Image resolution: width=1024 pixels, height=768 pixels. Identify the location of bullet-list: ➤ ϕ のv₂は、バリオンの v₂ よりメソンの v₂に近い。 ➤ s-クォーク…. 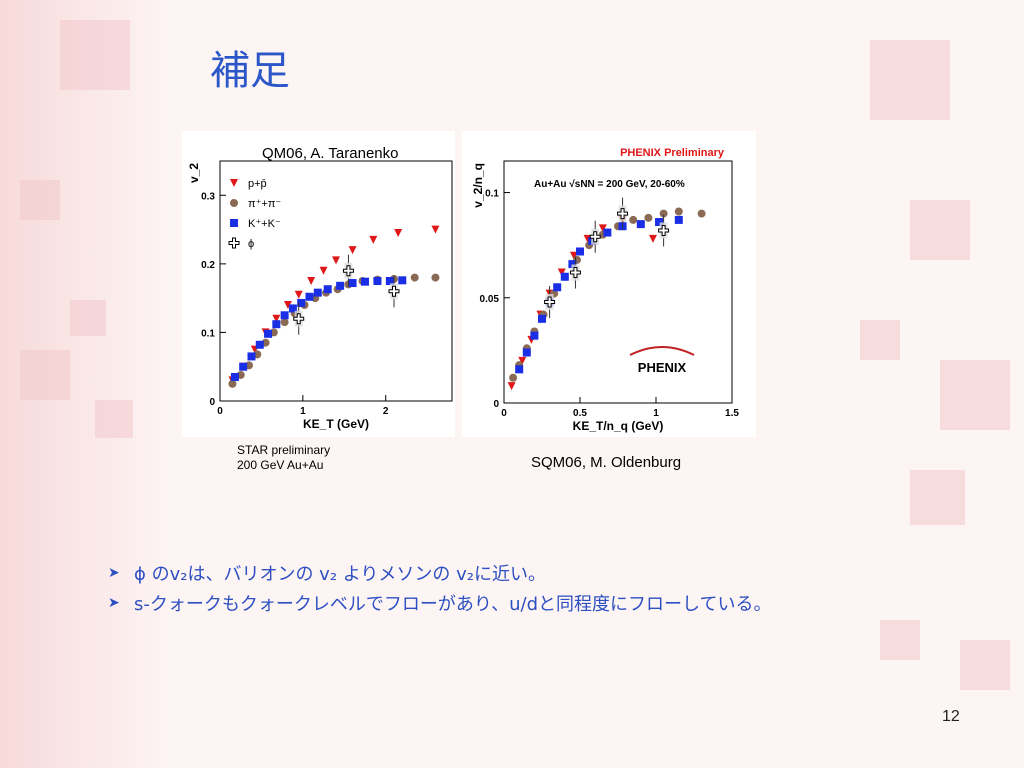
(440, 588).